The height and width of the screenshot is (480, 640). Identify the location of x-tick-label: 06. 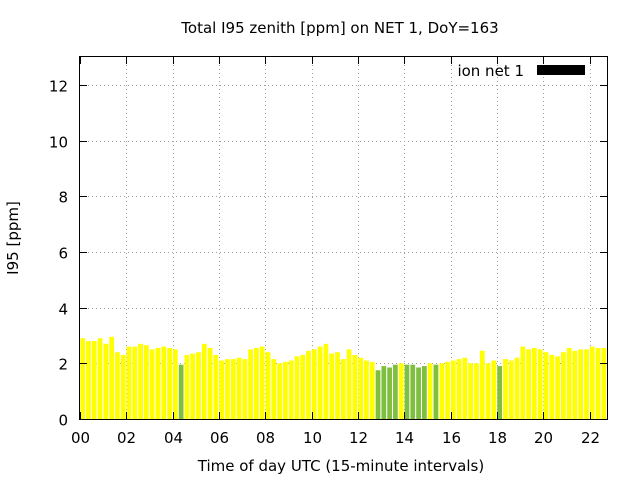
(219, 438).